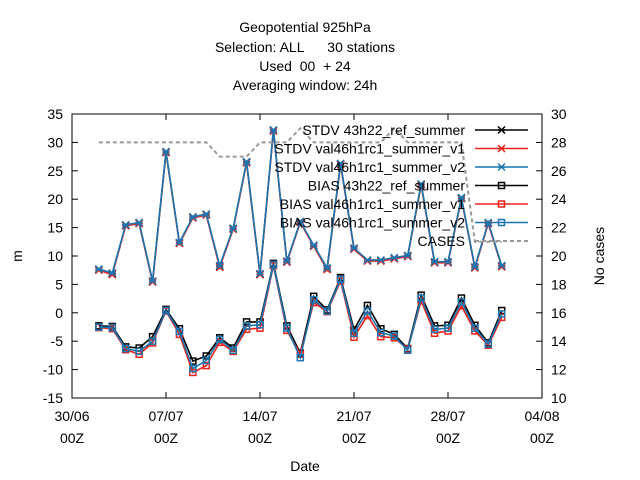  I want to click on legend-label: BIAS val46h1rc1_summer_v2, so click(372, 223).